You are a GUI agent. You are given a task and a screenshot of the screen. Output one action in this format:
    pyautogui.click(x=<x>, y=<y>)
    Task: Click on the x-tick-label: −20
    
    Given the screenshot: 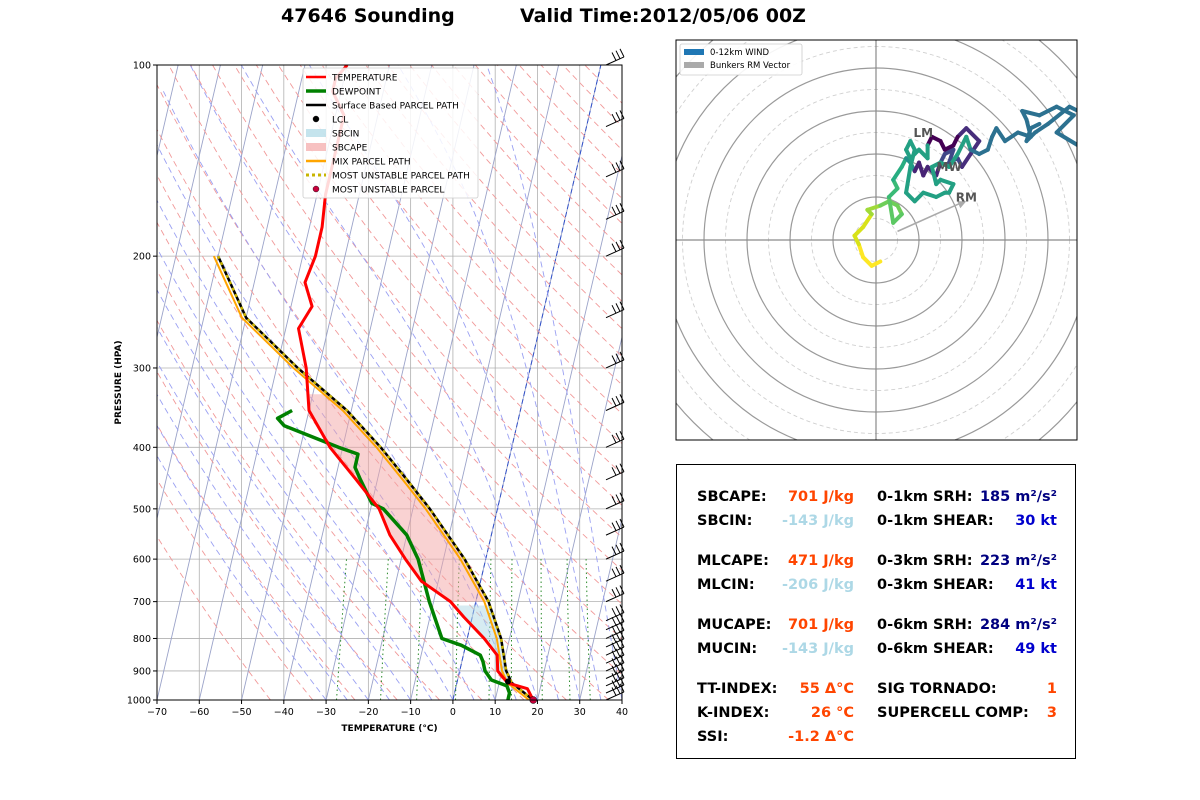 What is the action you would take?
    pyautogui.click(x=368, y=712)
    